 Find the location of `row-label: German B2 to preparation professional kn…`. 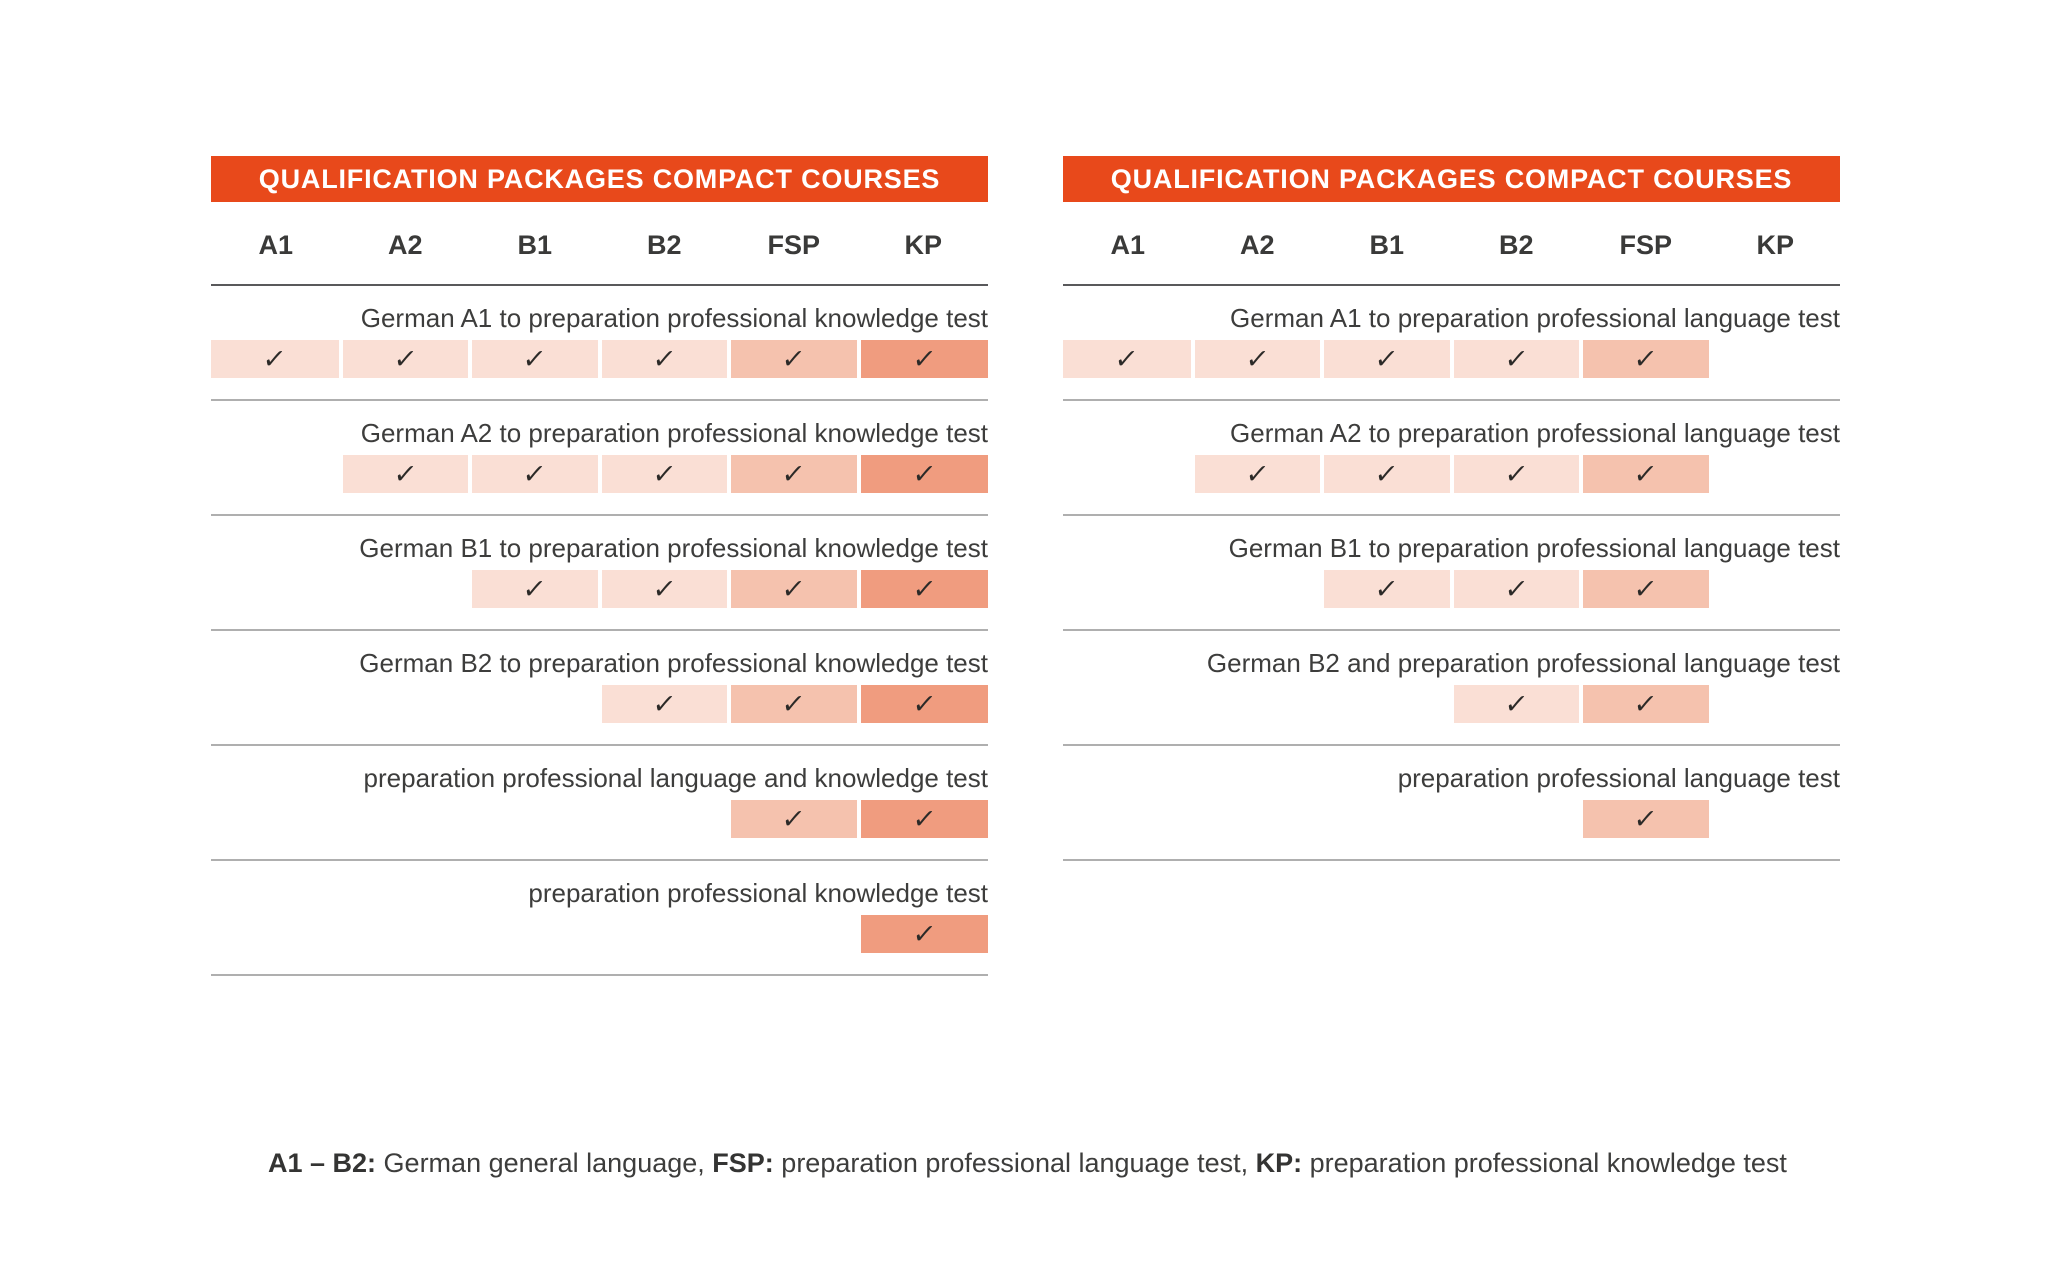

row-label: German B2 to preparation professional kn… is located at coordinates (673, 663).